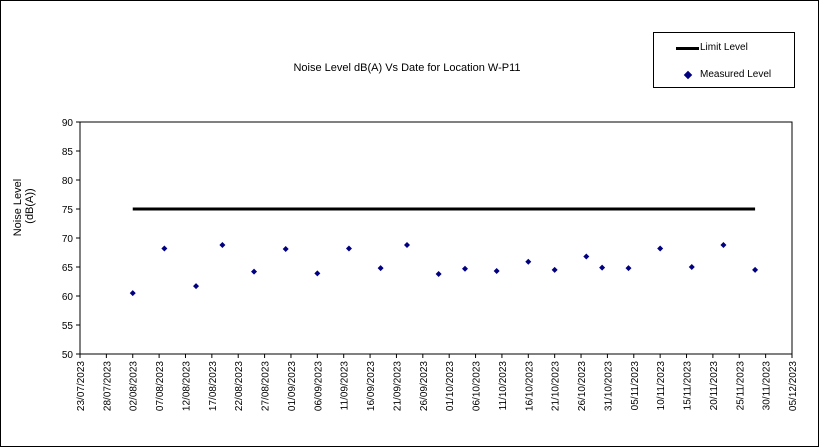  I want to click on x-tick-label: 01/10/2023, so click(450, 386).